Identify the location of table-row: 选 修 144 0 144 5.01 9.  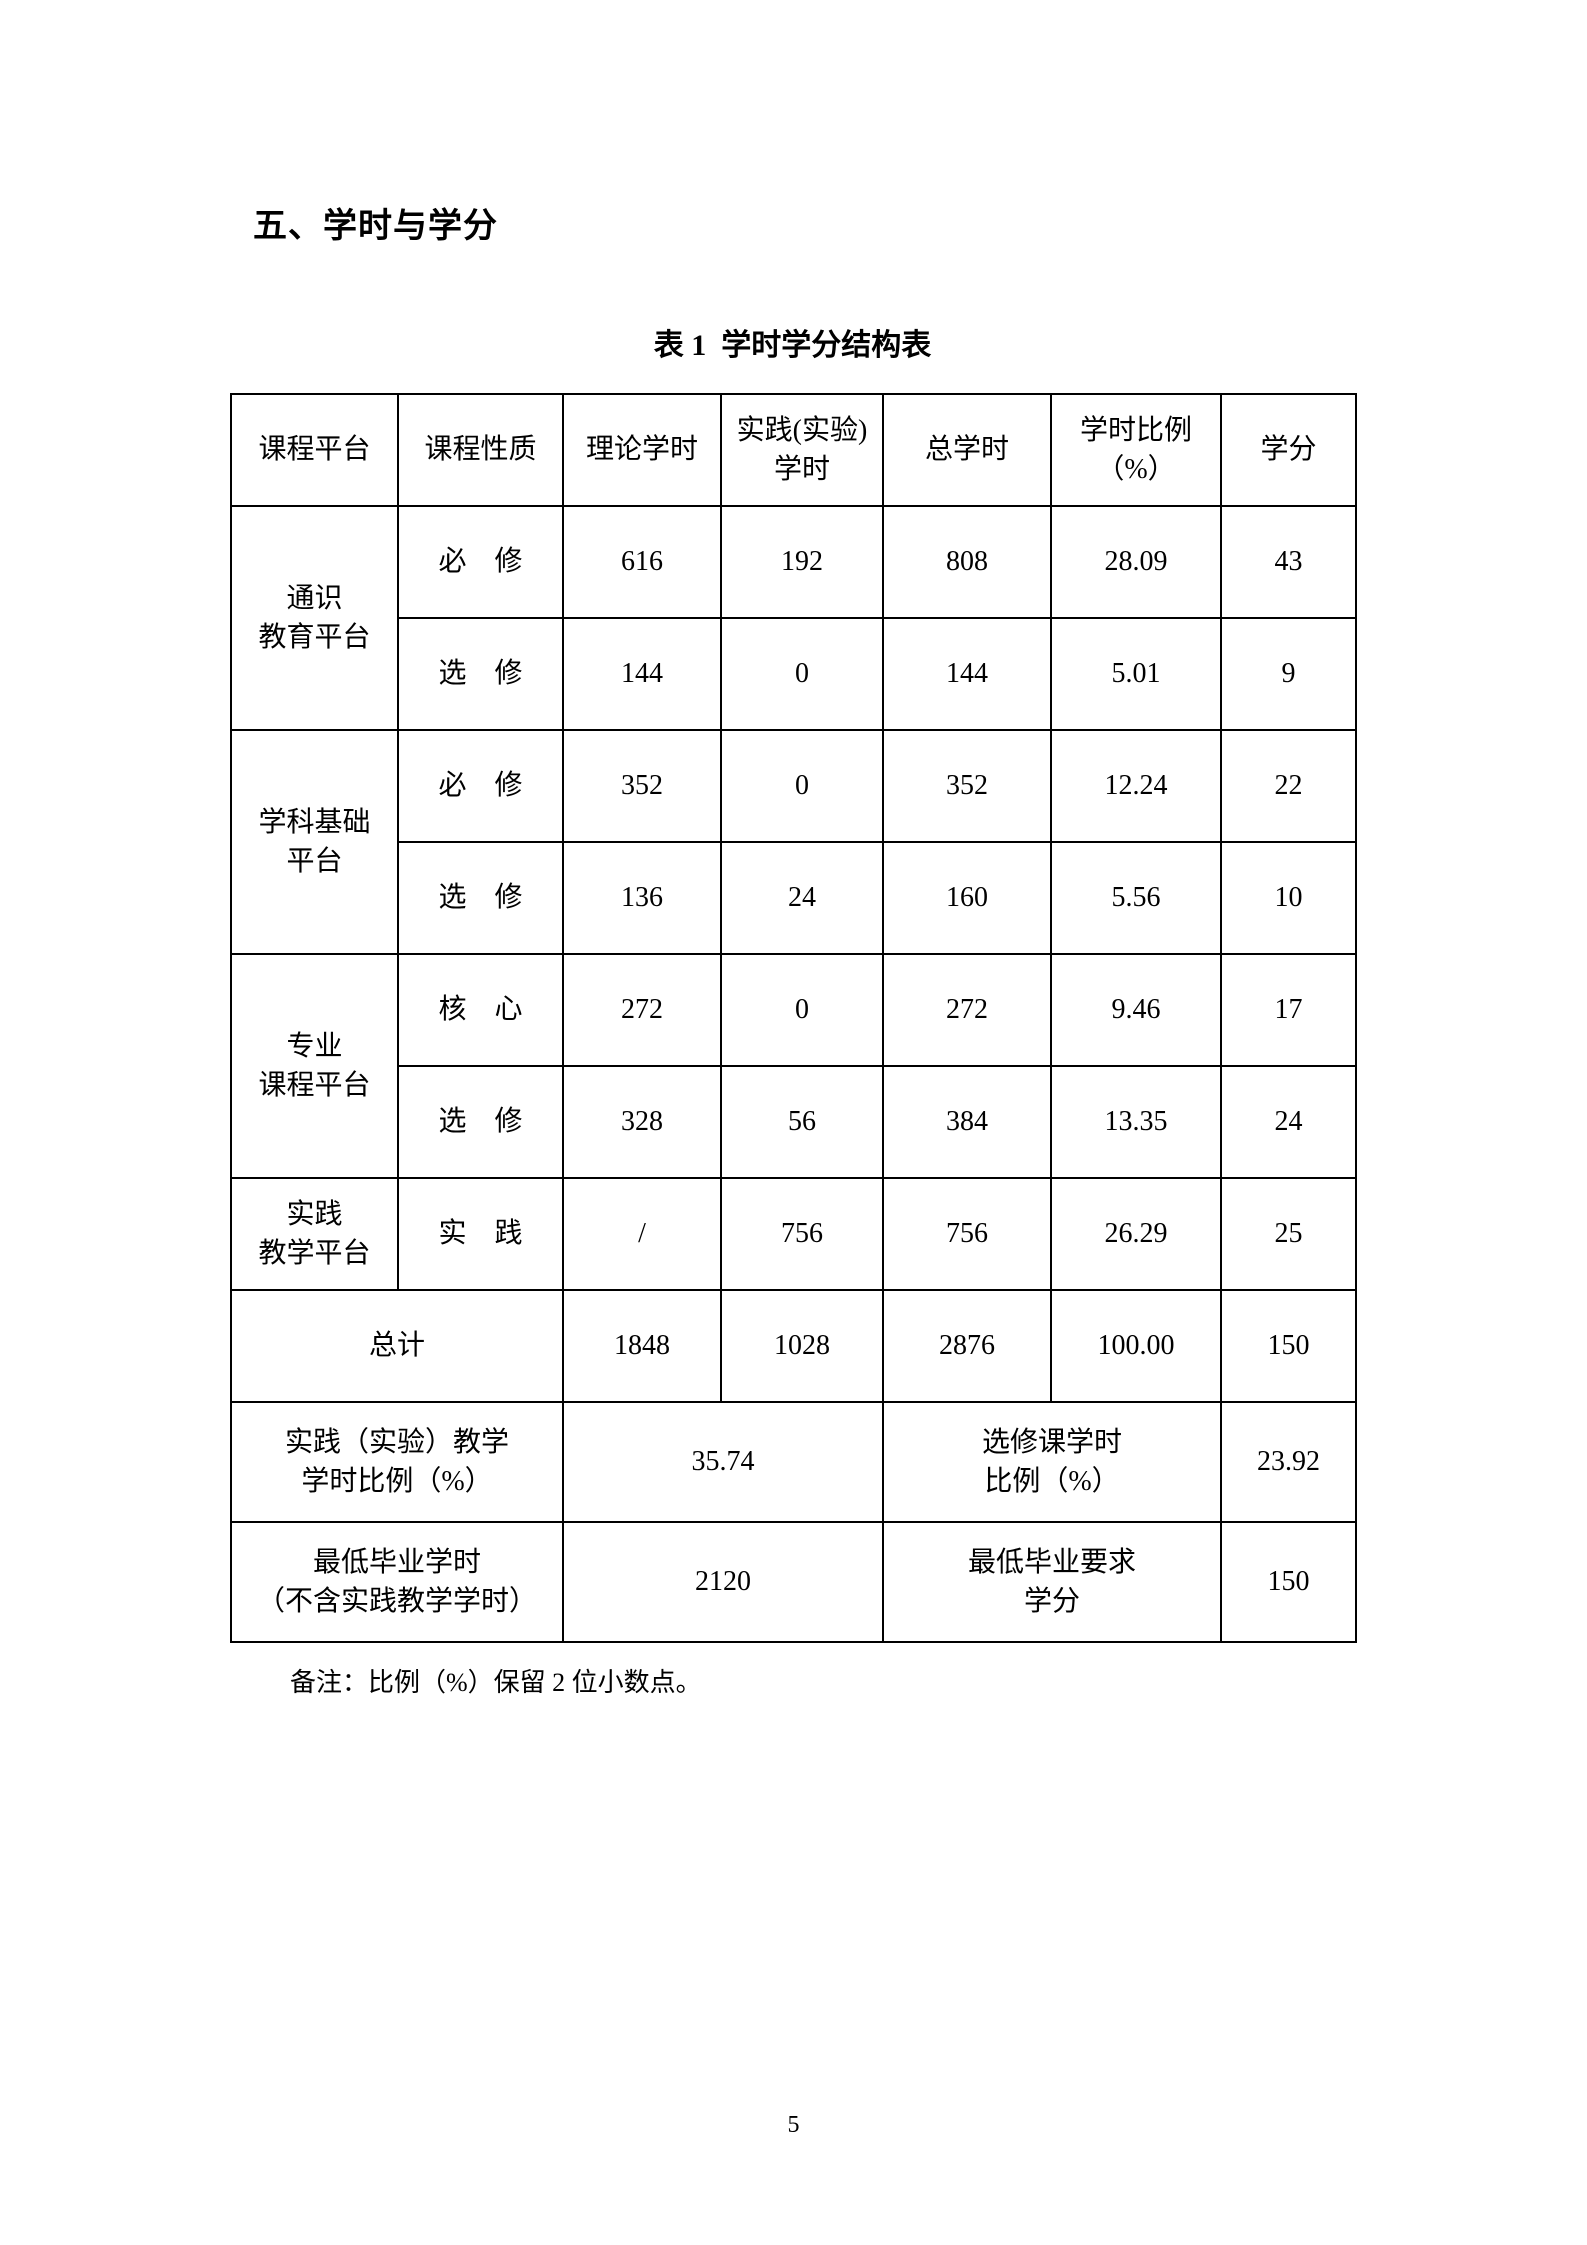
(794, 674).